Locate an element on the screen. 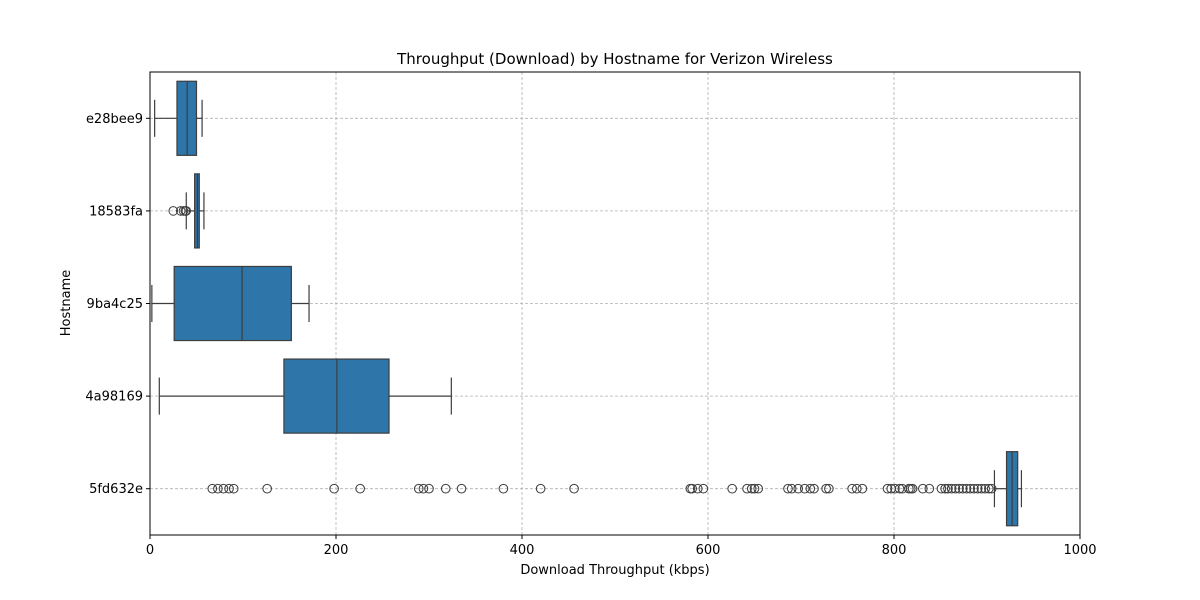 This screenshot has height=600, width=1200. y-tick-label: 4a98169 is located at coordinates (114, 397).